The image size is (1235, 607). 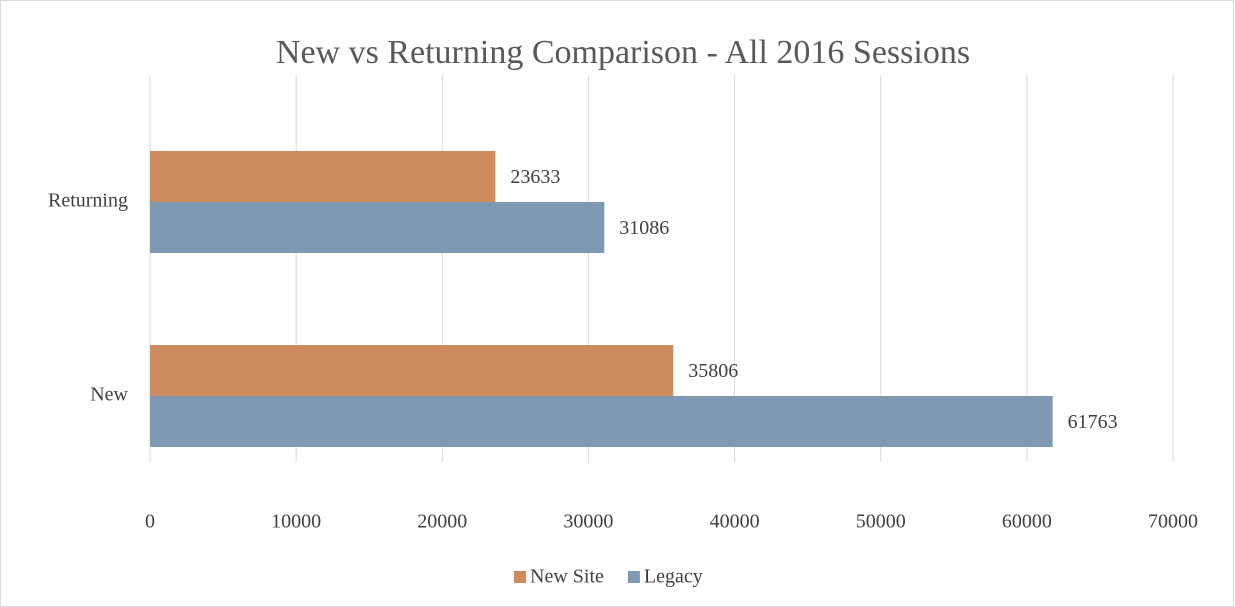 What do you see at coordinates (735, 522) in the screenshot?
I see `x-tick-label: 40000` at bounding box center [735, 522].